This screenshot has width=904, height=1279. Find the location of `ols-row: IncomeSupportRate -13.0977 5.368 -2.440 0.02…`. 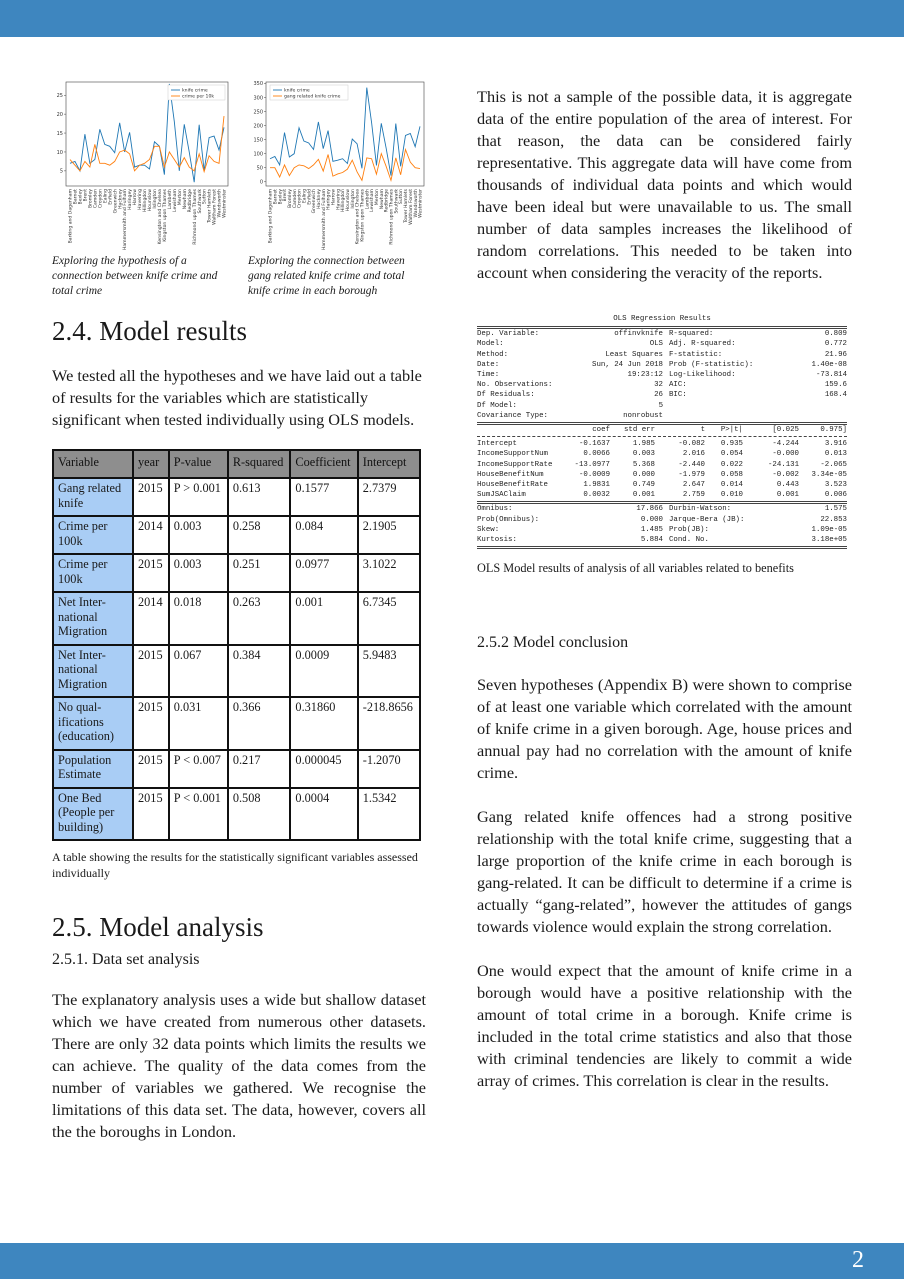

ols-row: IncomeSupportRate -13.0977 5.368 -2.440 0.02… is located at coordinates (662, 465).